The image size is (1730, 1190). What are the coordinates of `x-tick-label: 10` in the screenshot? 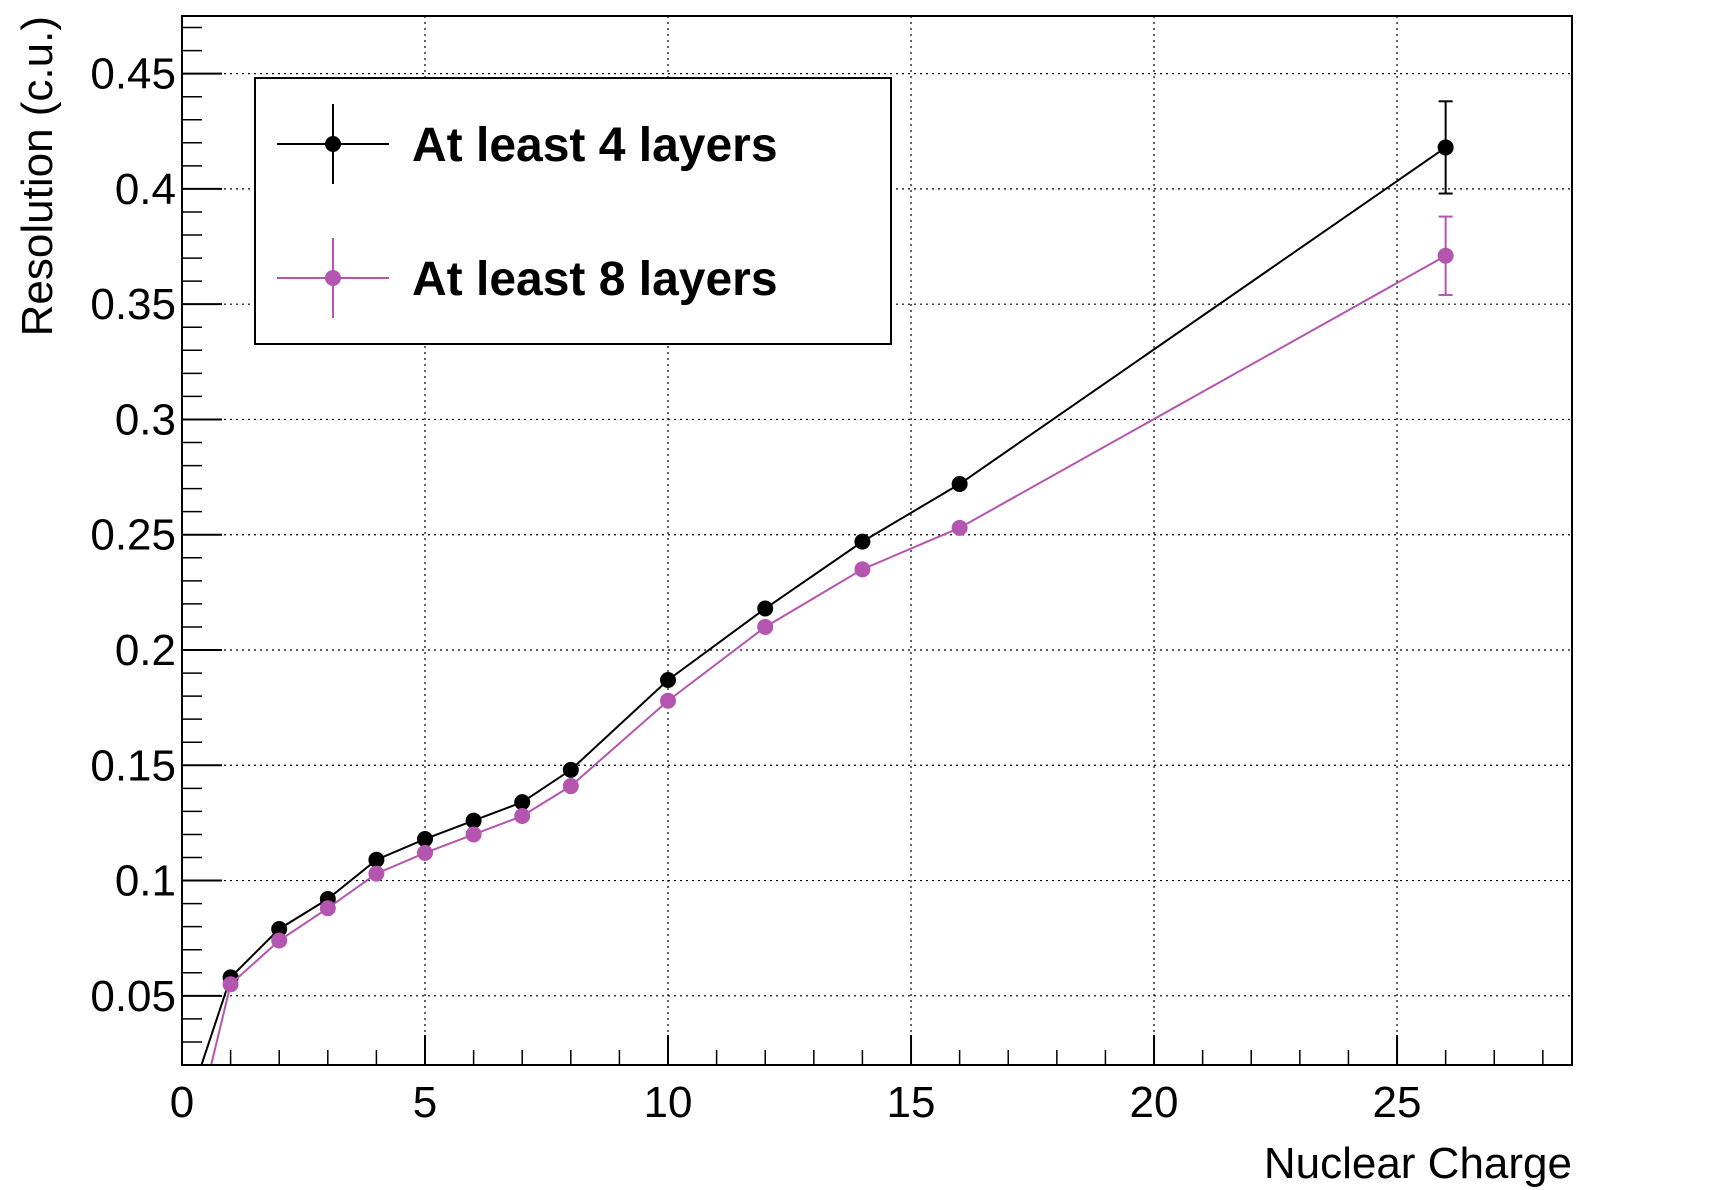 It's located at (668, 1102).